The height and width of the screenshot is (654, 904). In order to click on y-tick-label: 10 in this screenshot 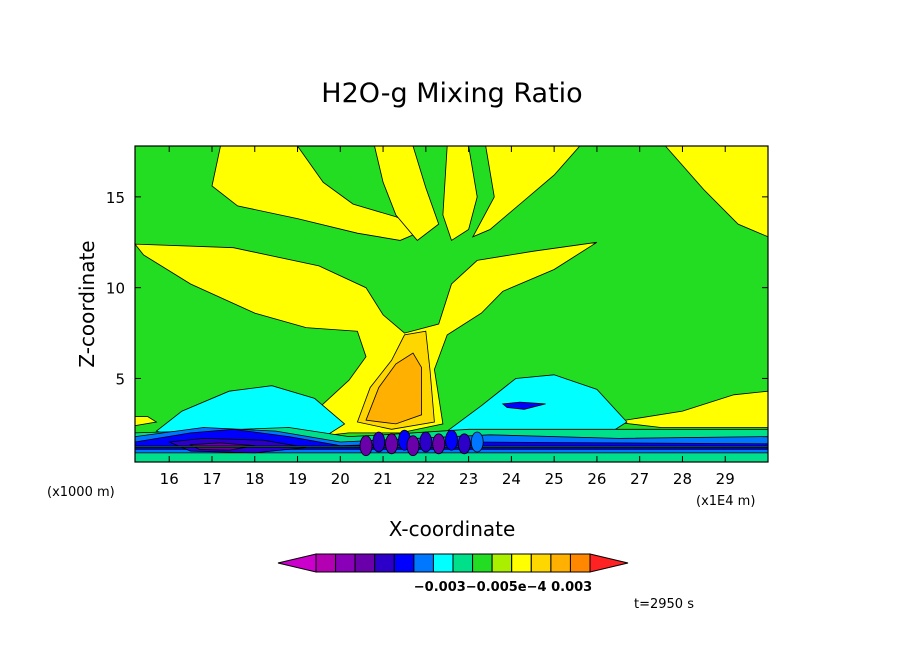, I will do `click(115, 289)`.